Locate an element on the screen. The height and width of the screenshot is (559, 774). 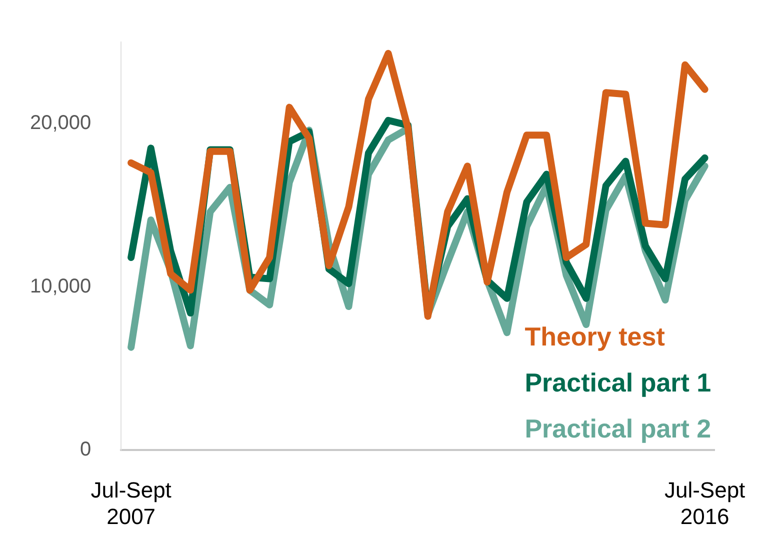
y-tick-label: 10,000 is located at coordinates (61, 286).